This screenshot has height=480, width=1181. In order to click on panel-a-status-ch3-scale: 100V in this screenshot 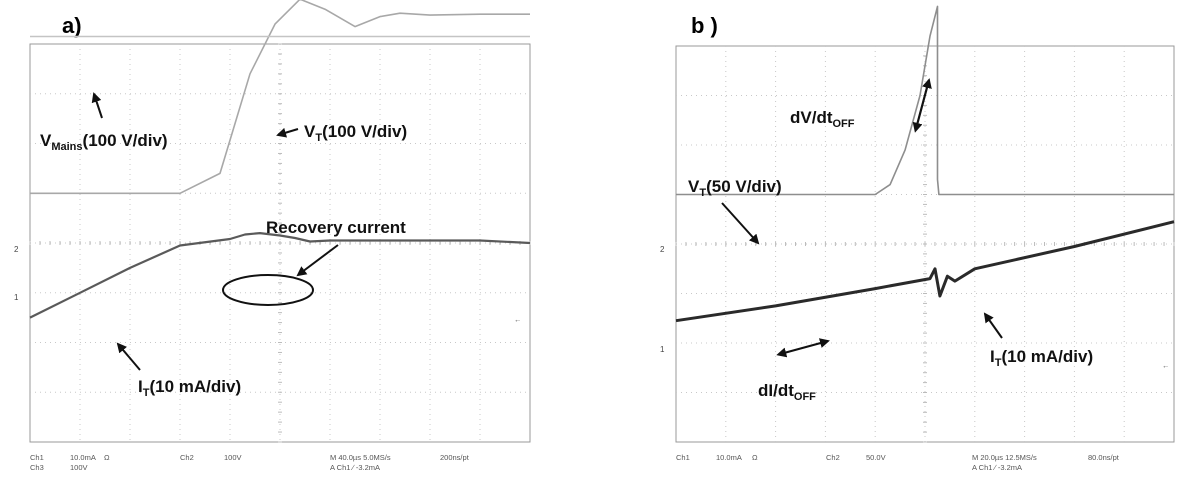, I will do `click(79, 467)`.